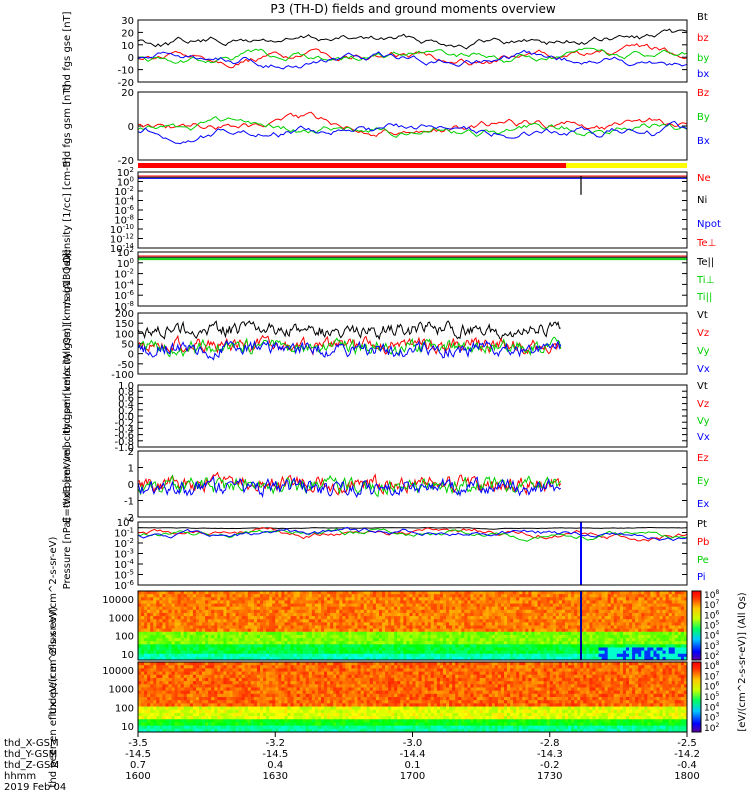 The width and height of the screenshot is (750, 800). What do you see at coordinates (412, 535) in the screenshot?
I see `series-line-pe` at bounding box center [412, 535].